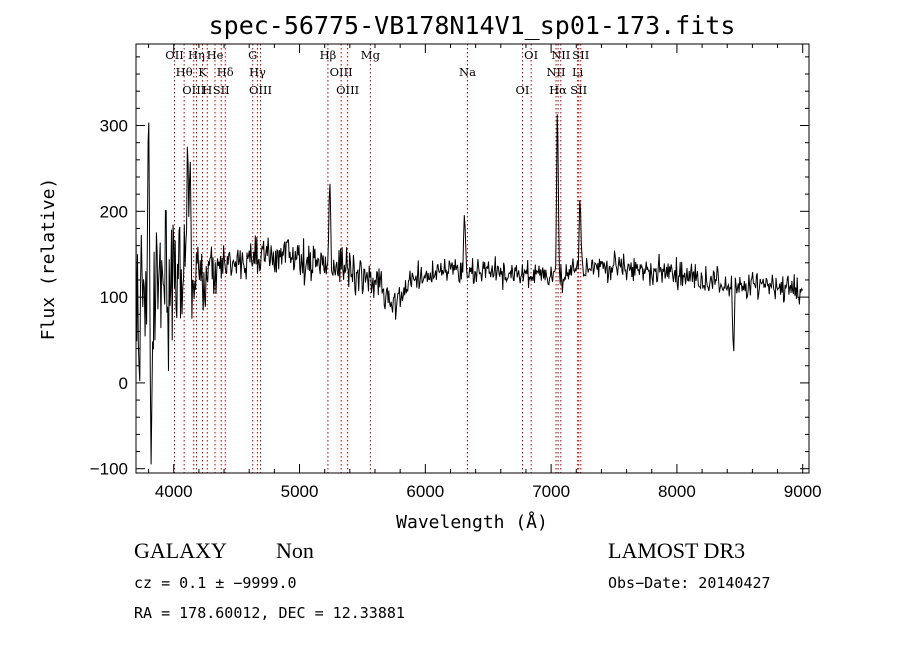 The width and height of the screenshot is (900, 654). I want to click on coordinates: RA = 178.60012, DEC = 12.33881, so click(269, 613).